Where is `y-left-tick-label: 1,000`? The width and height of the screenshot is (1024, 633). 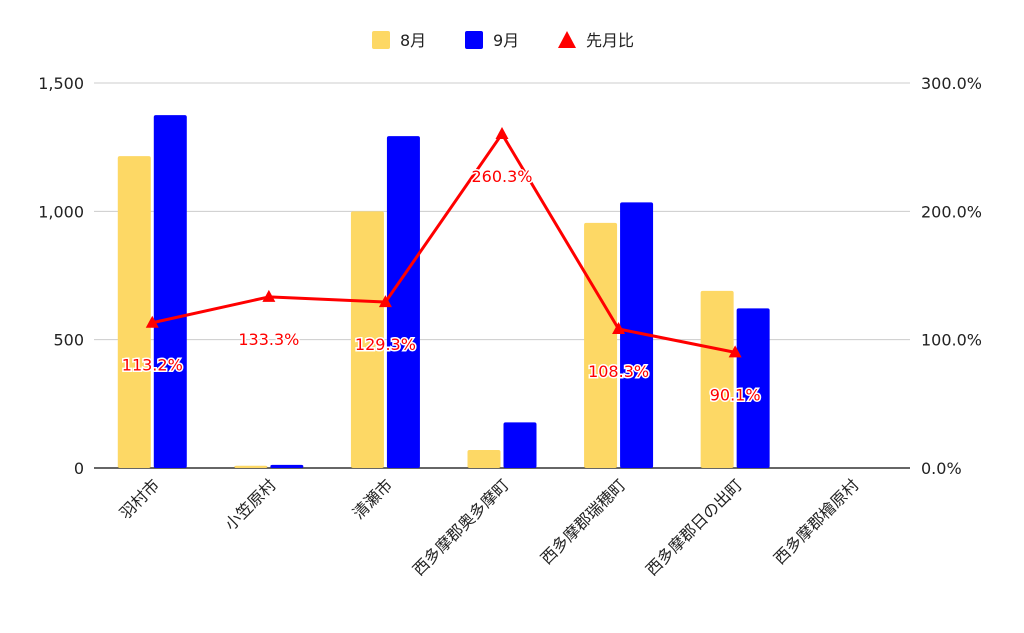
y-left-tick-label: 1,000 is located at coordinates (61, 211).